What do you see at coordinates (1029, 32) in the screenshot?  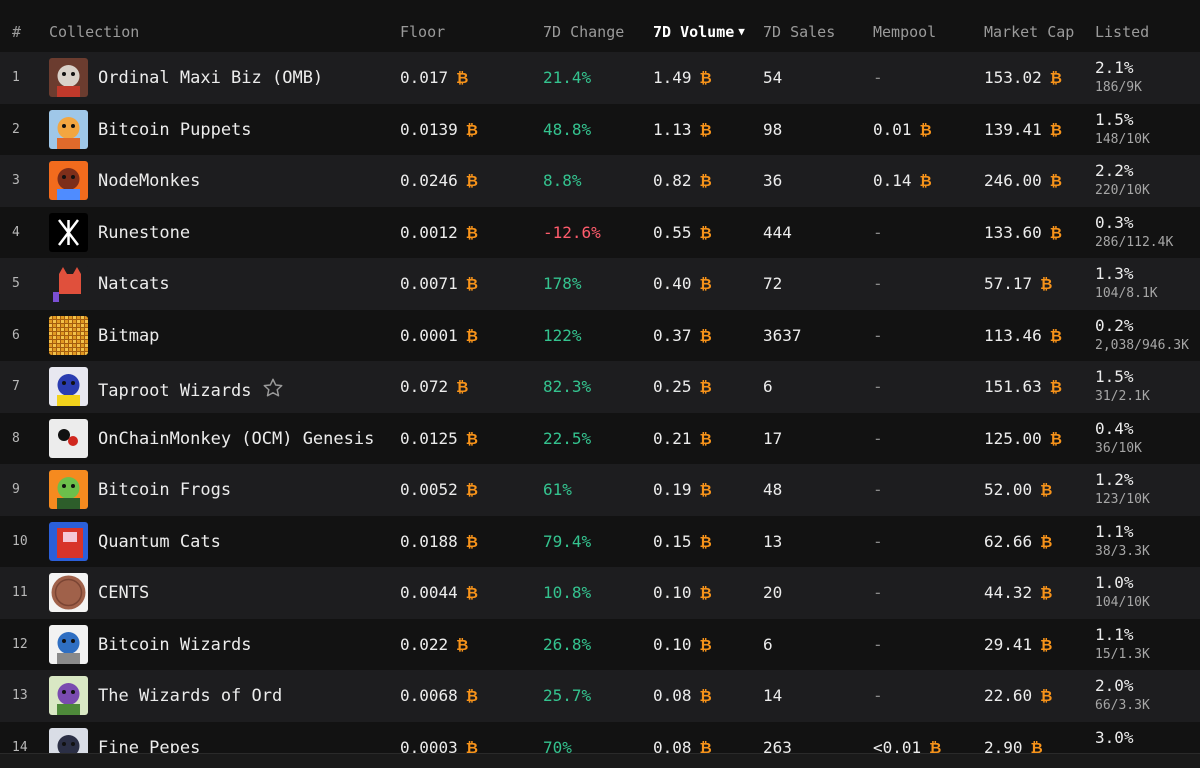 I see `header-market-cap: Market Cap` at bounding box center [1029, 32].